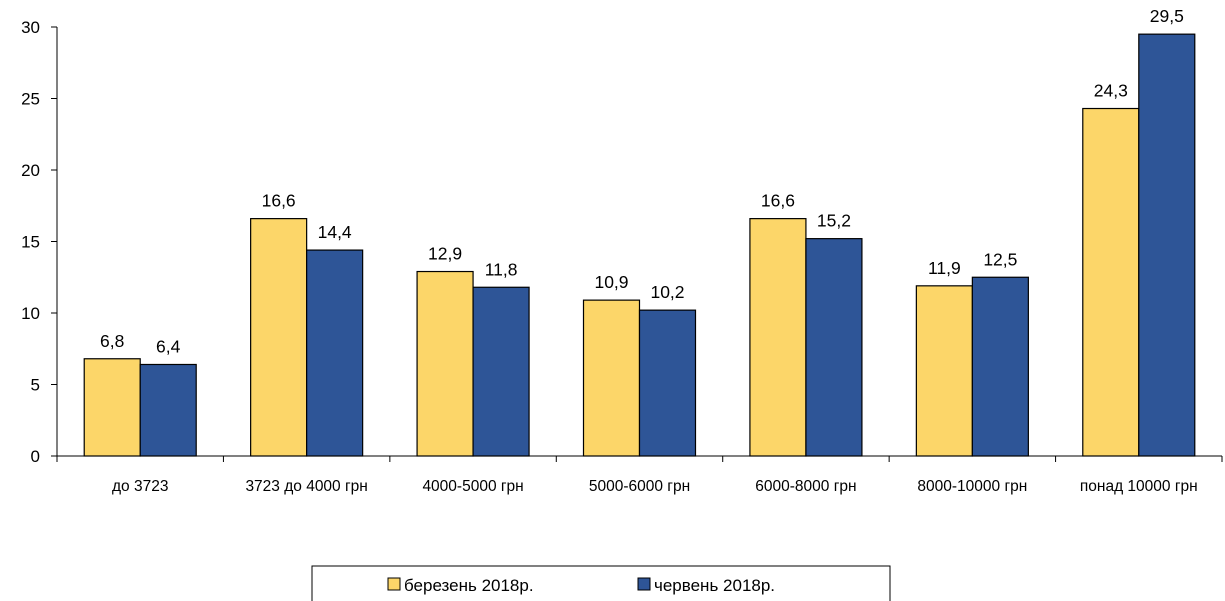  I want to click on data-label-series-1: 12,9, so click(445, 254).